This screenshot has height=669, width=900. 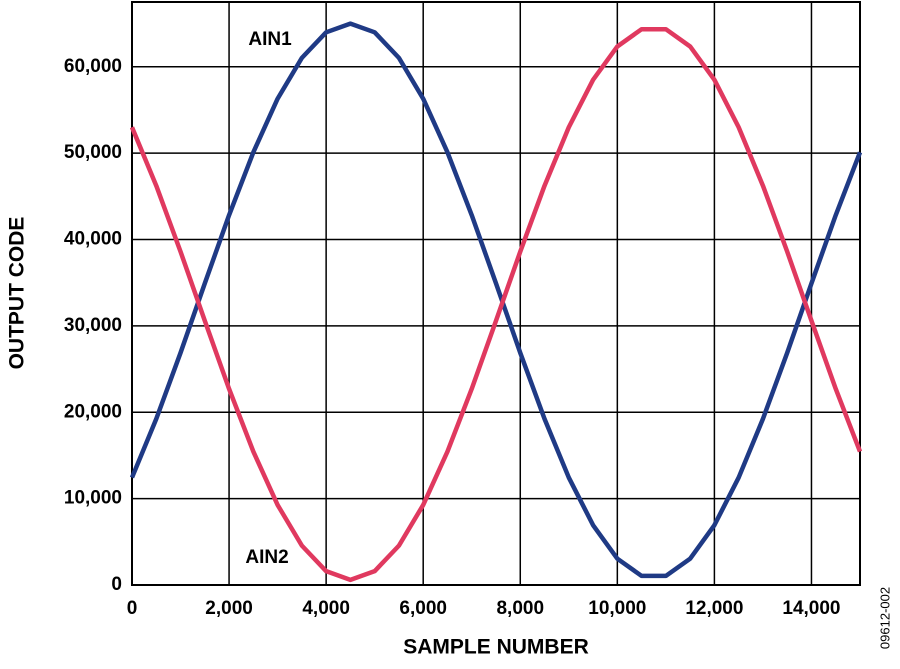 I want to click on x-tick-label: 14,000, so click(x=811, y=608).